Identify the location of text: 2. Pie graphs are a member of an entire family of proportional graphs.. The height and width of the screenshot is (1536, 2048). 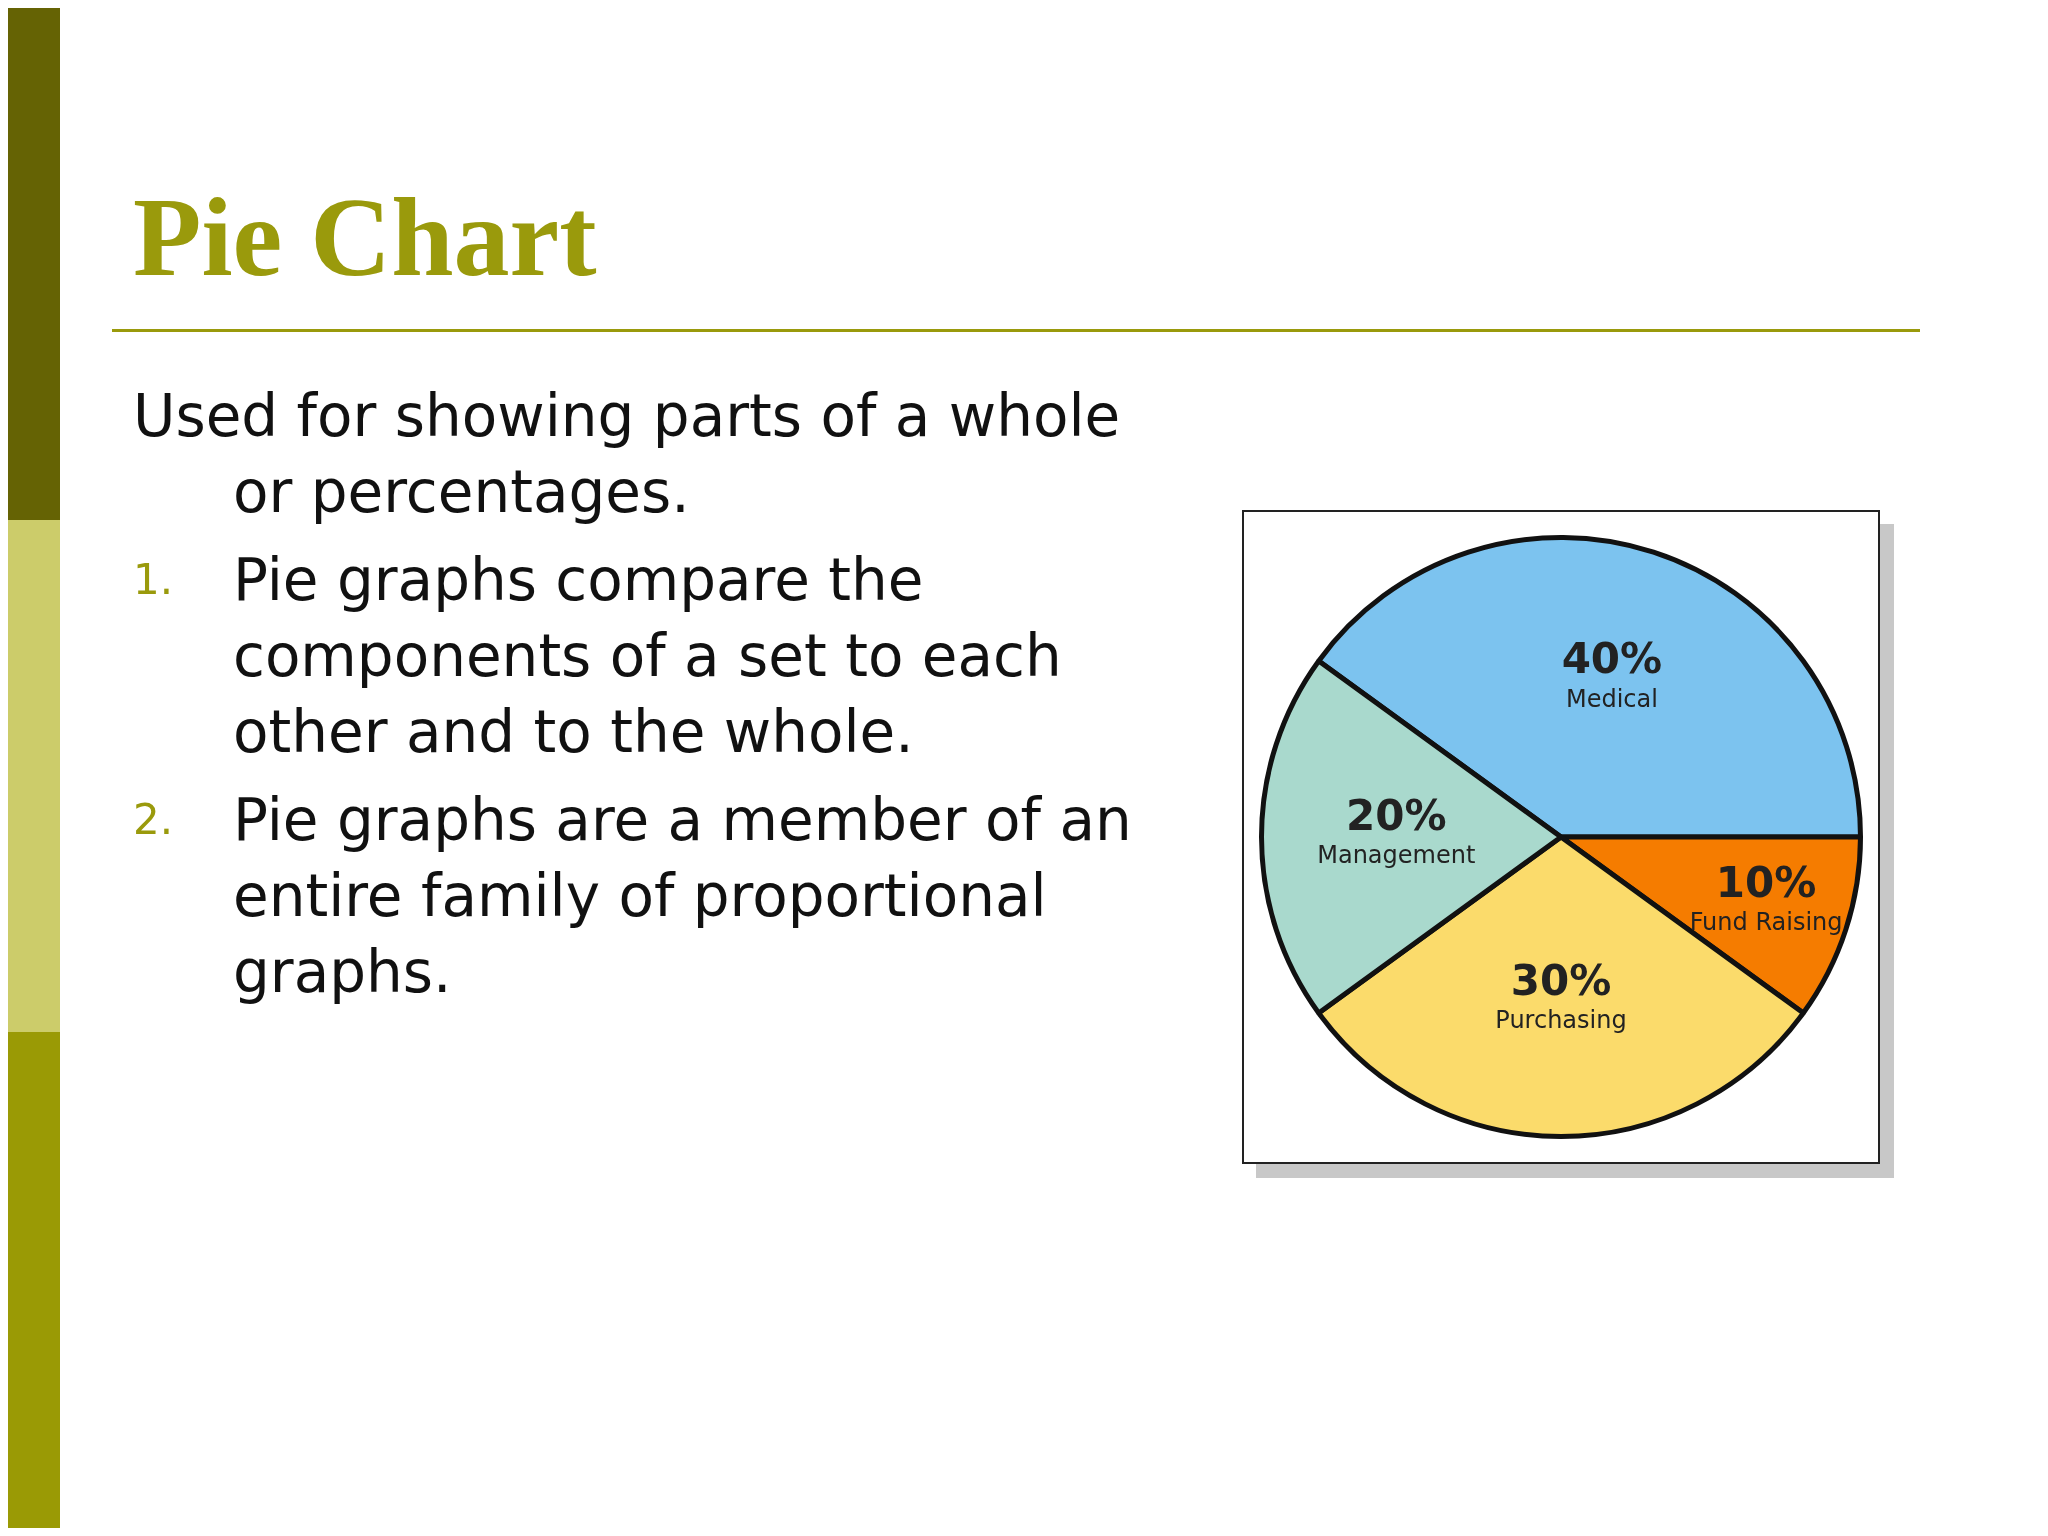
(632, 896).